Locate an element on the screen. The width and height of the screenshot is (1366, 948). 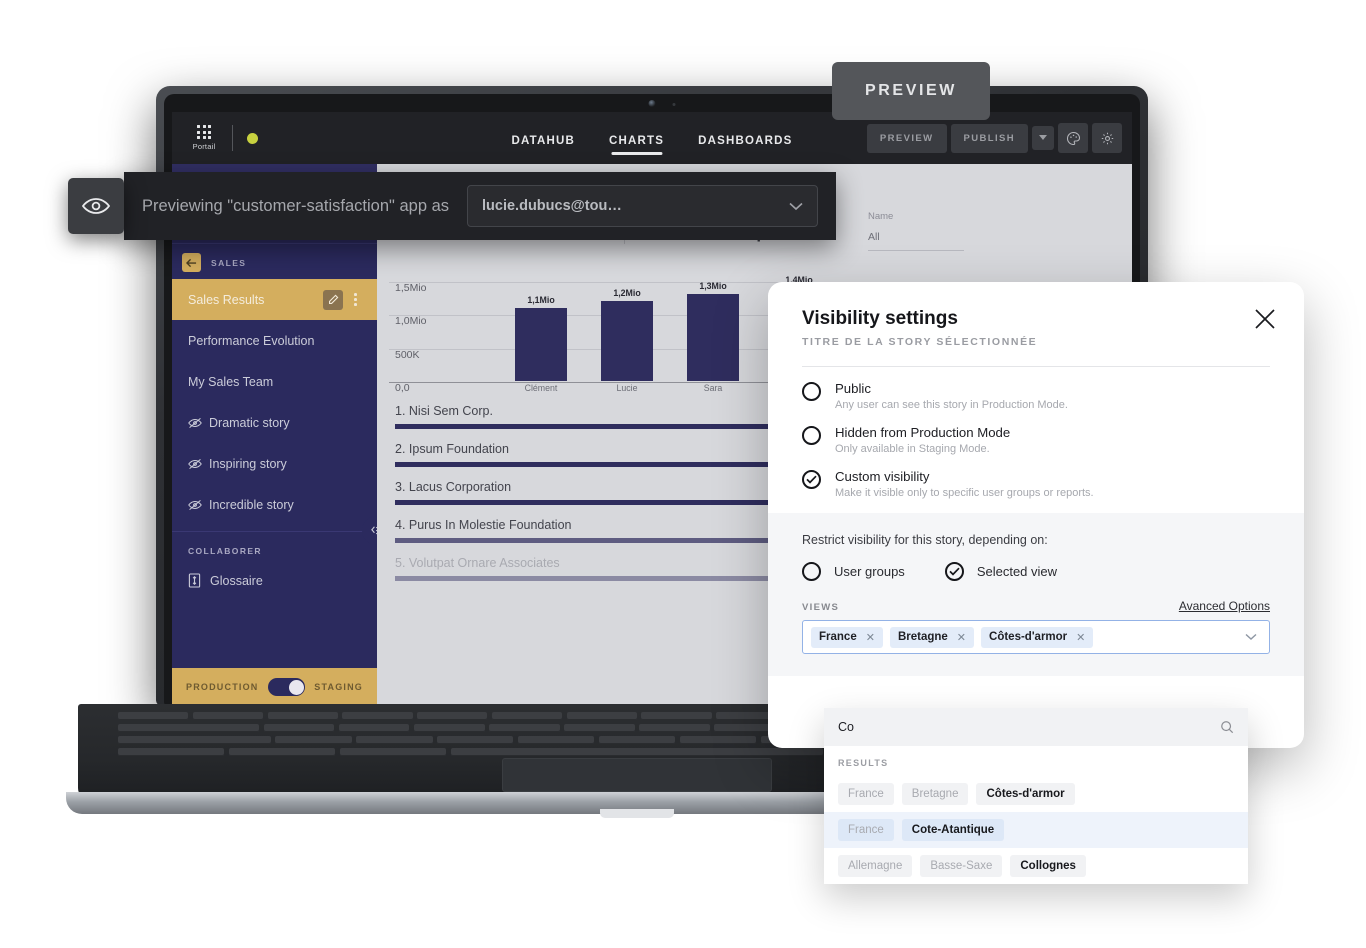
sidebar-item-glossaire: Glossaire is located at coordinates (274, 580).